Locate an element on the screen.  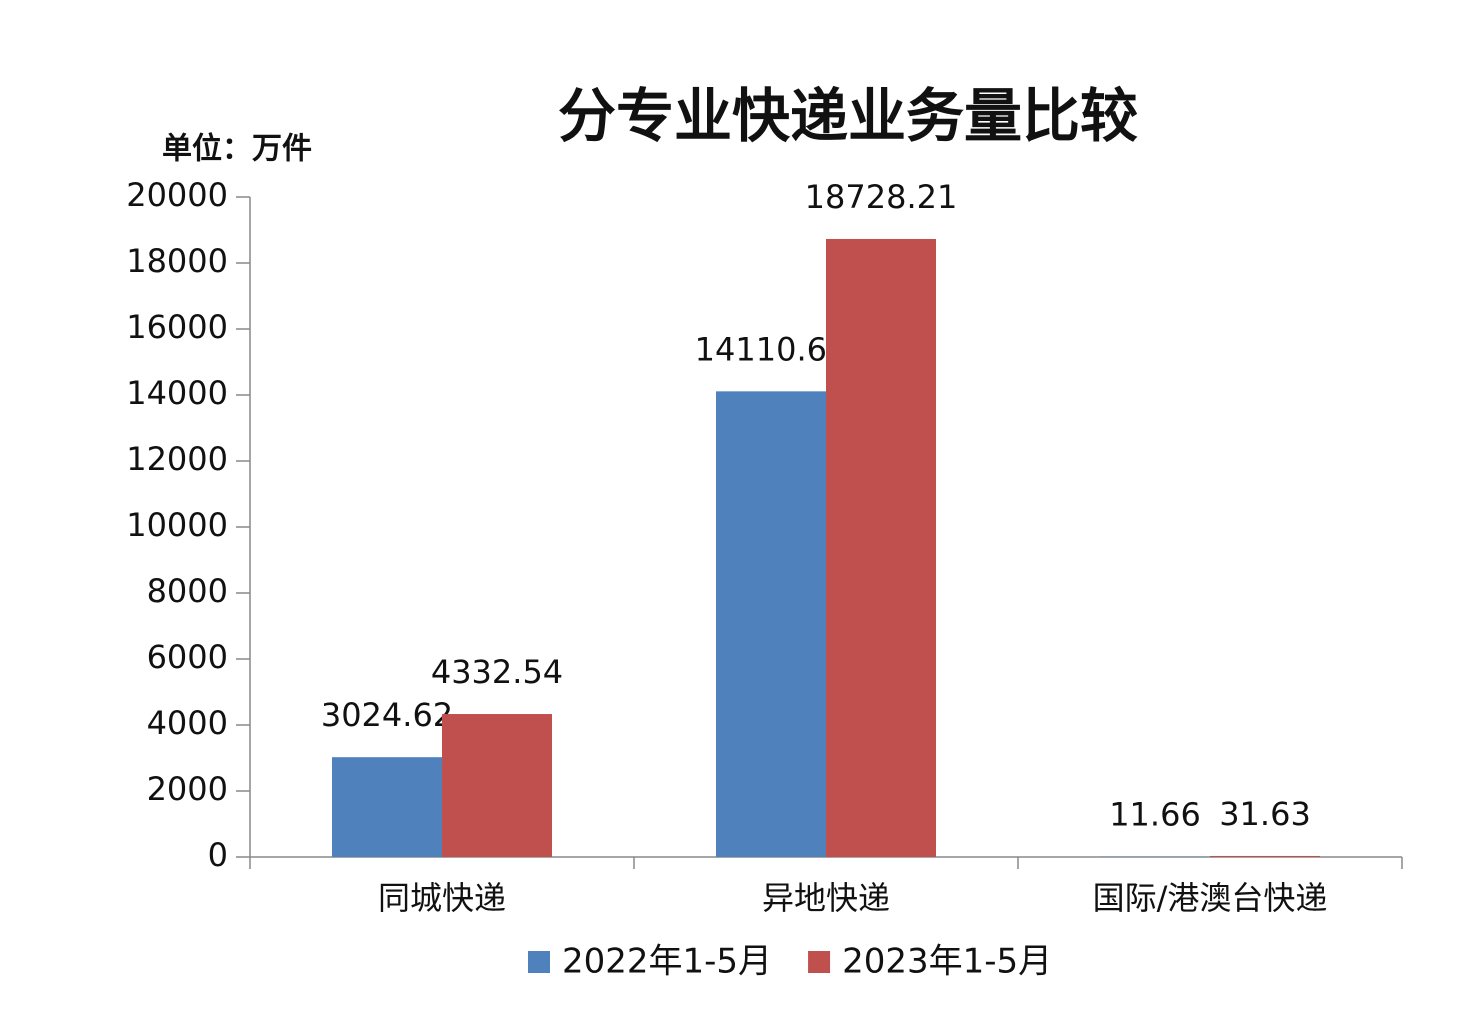
value-label: 3024.62 is located at coordinates (387, 715).